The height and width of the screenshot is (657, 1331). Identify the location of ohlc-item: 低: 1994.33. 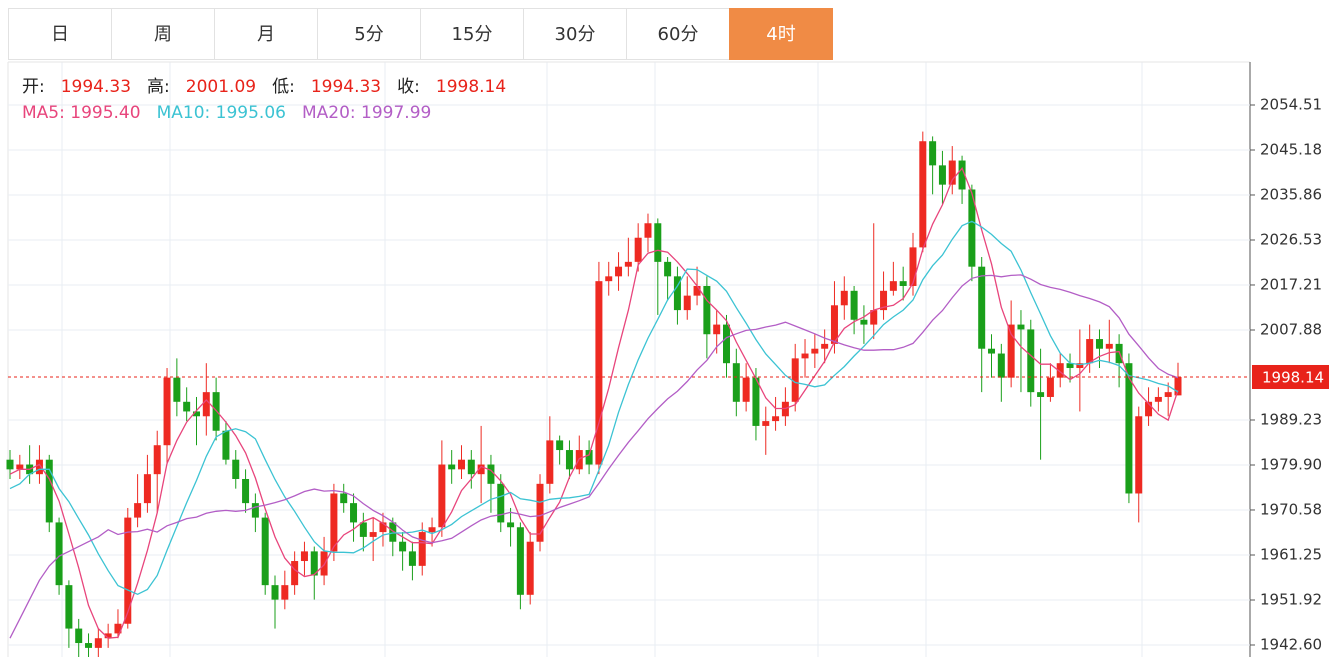
(326, 87).